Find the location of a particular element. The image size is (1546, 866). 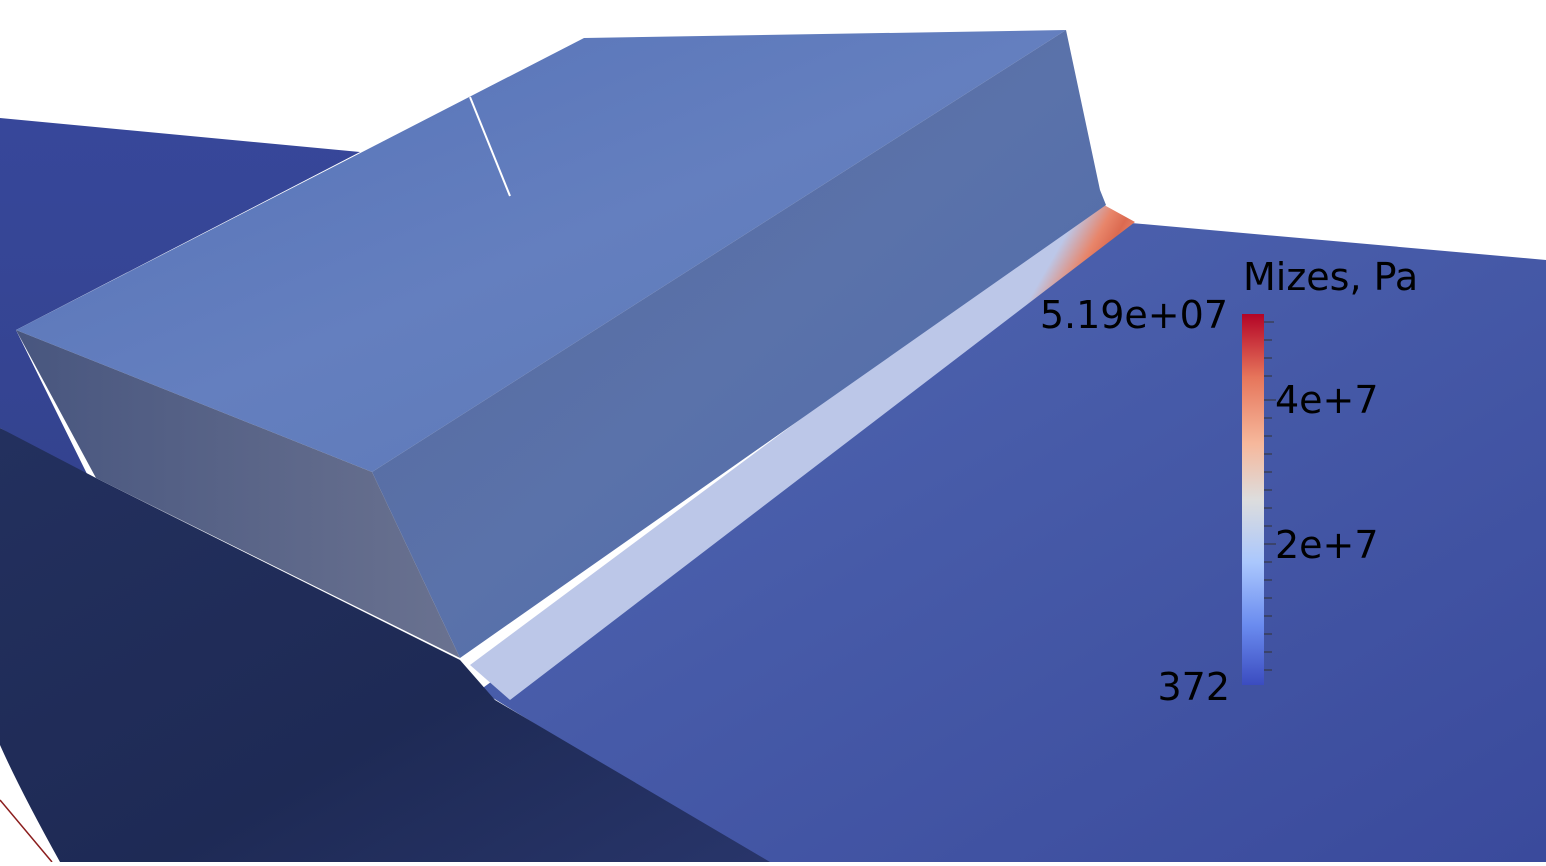

block-end-face is located at coordinates (238, 494).